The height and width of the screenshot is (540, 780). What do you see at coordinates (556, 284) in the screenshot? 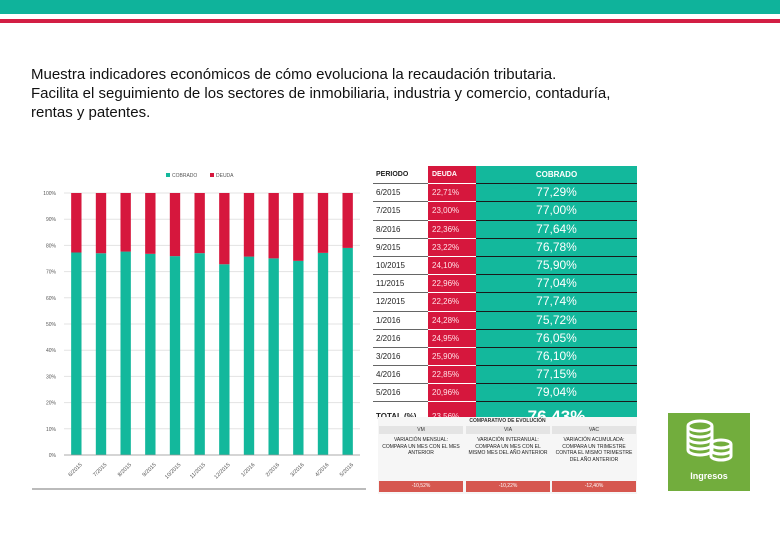
I see `row-collected: 77,04%` at bounding box center [556, 284].